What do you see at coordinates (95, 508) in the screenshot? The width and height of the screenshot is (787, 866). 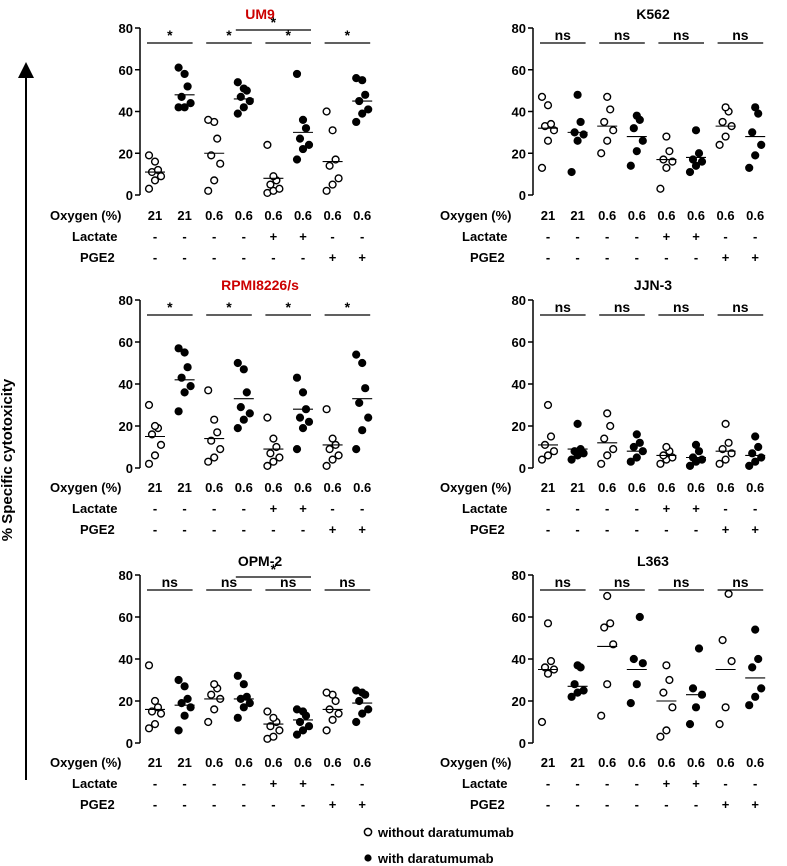 I see `row-label-lactate: Lactate` at bounding box center [95, 508].